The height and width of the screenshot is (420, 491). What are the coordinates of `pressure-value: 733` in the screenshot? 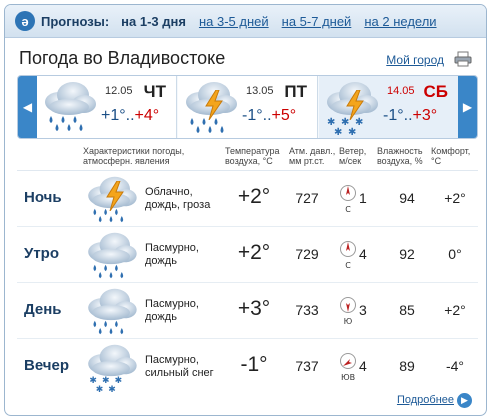 It's located at (307, 310).